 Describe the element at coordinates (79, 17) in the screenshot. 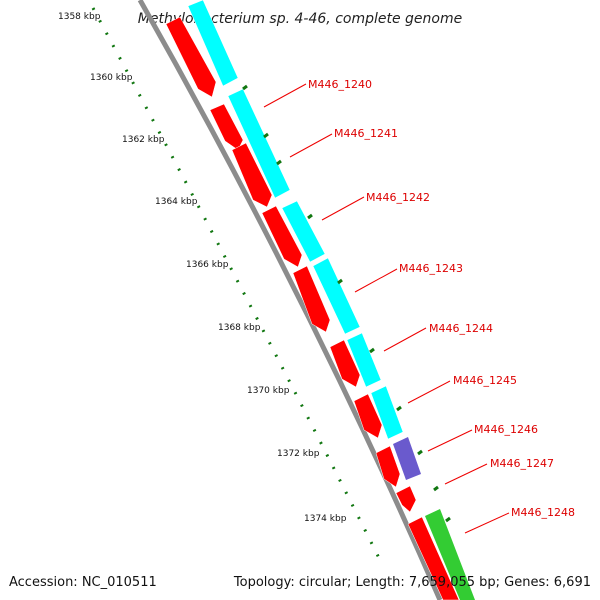

I see `scale-label: 1358 kbp` at that location.